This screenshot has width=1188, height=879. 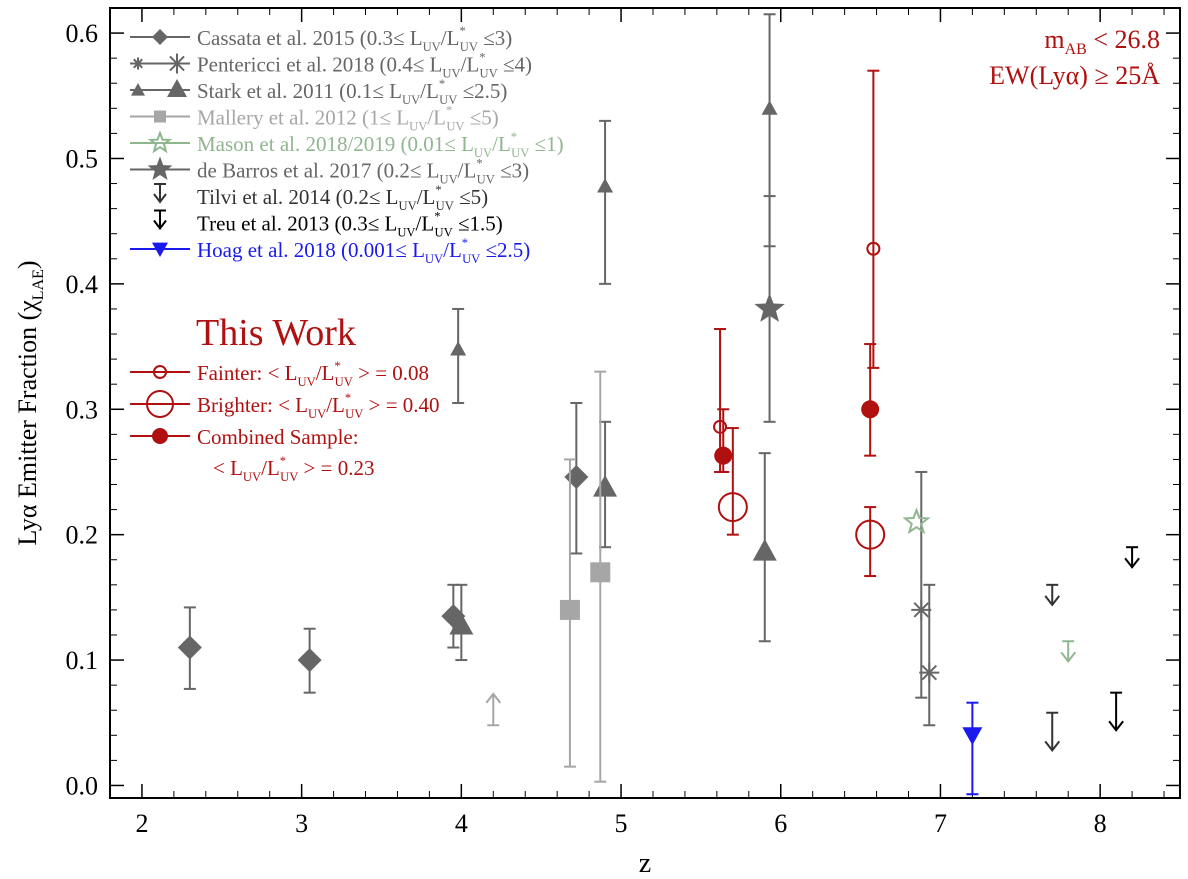 What do you see at coordinates (82, 660) in the screenshot?
I see `y-tick-label: 0.1` at bounding box center [82, 660].